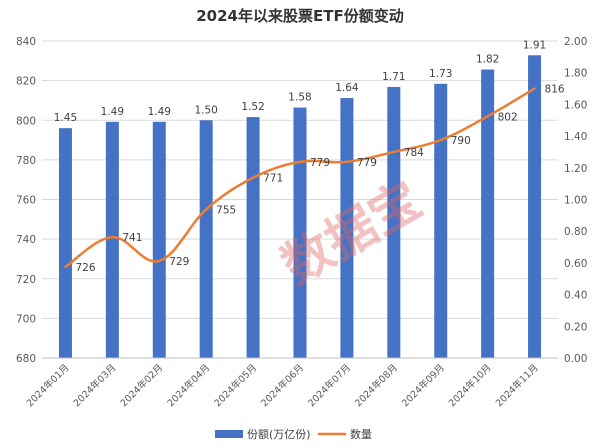 The width and height of the screenshot is (600, 447). I want to click on bar-value-label: 1.64, so click(347, 88).